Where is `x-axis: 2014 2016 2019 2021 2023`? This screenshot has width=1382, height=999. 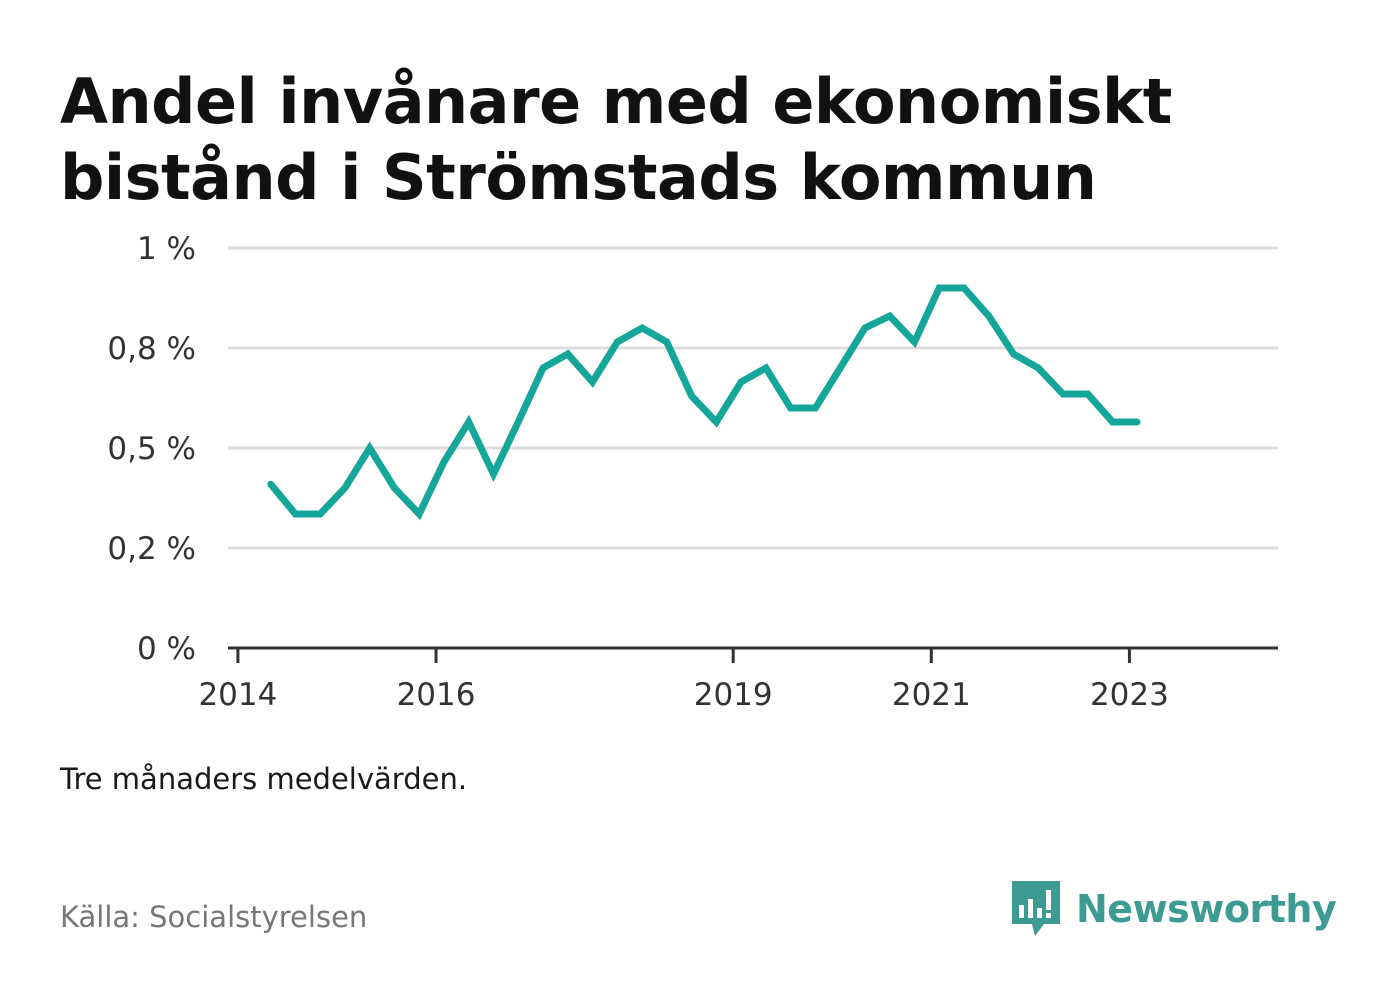 x-axis: 2014 2016 2019 2021 2023 is located at coordinates (738, 679).